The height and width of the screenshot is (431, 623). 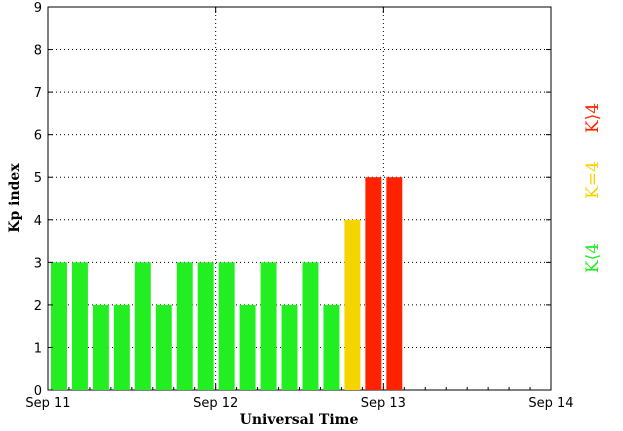 What do you see at coordinates (299, 420) in the screenshot?
I see `x-axis-title: Universal Time` at bounding box center [299, 420].